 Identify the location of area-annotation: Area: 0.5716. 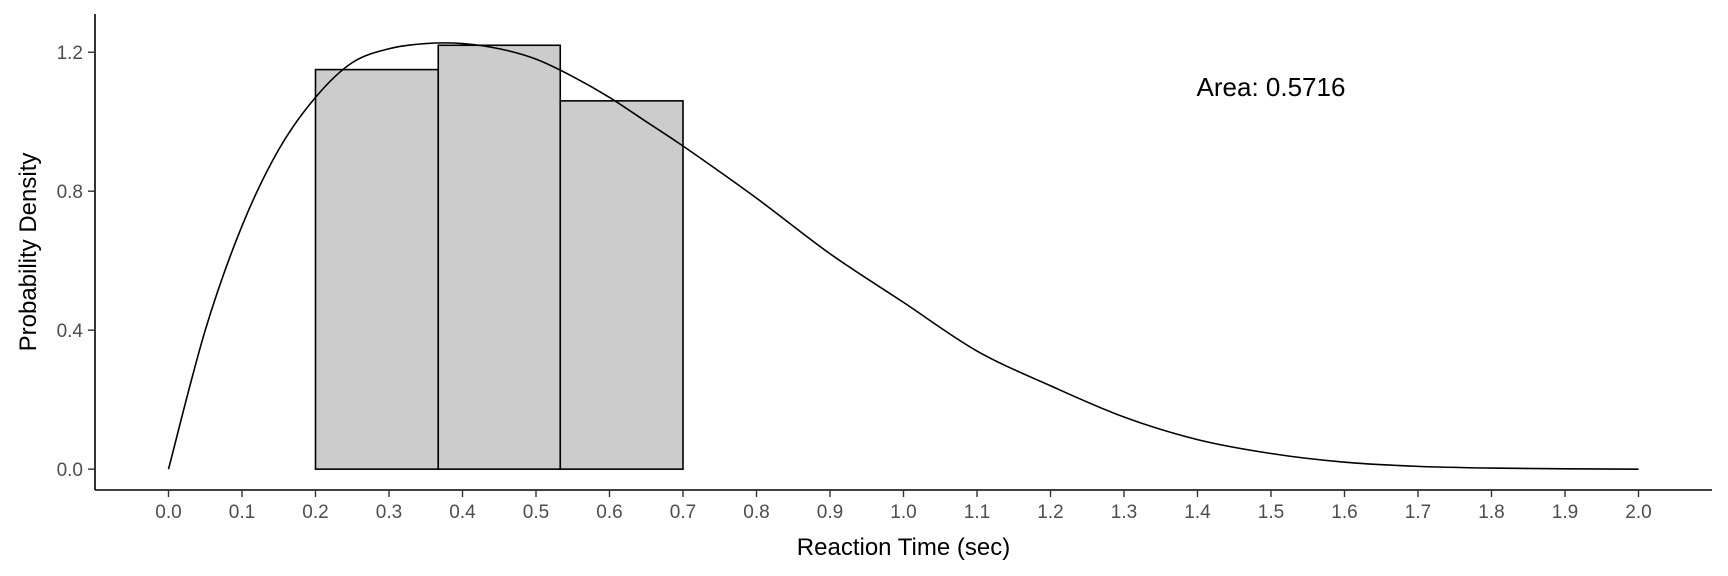
(1271, 87).